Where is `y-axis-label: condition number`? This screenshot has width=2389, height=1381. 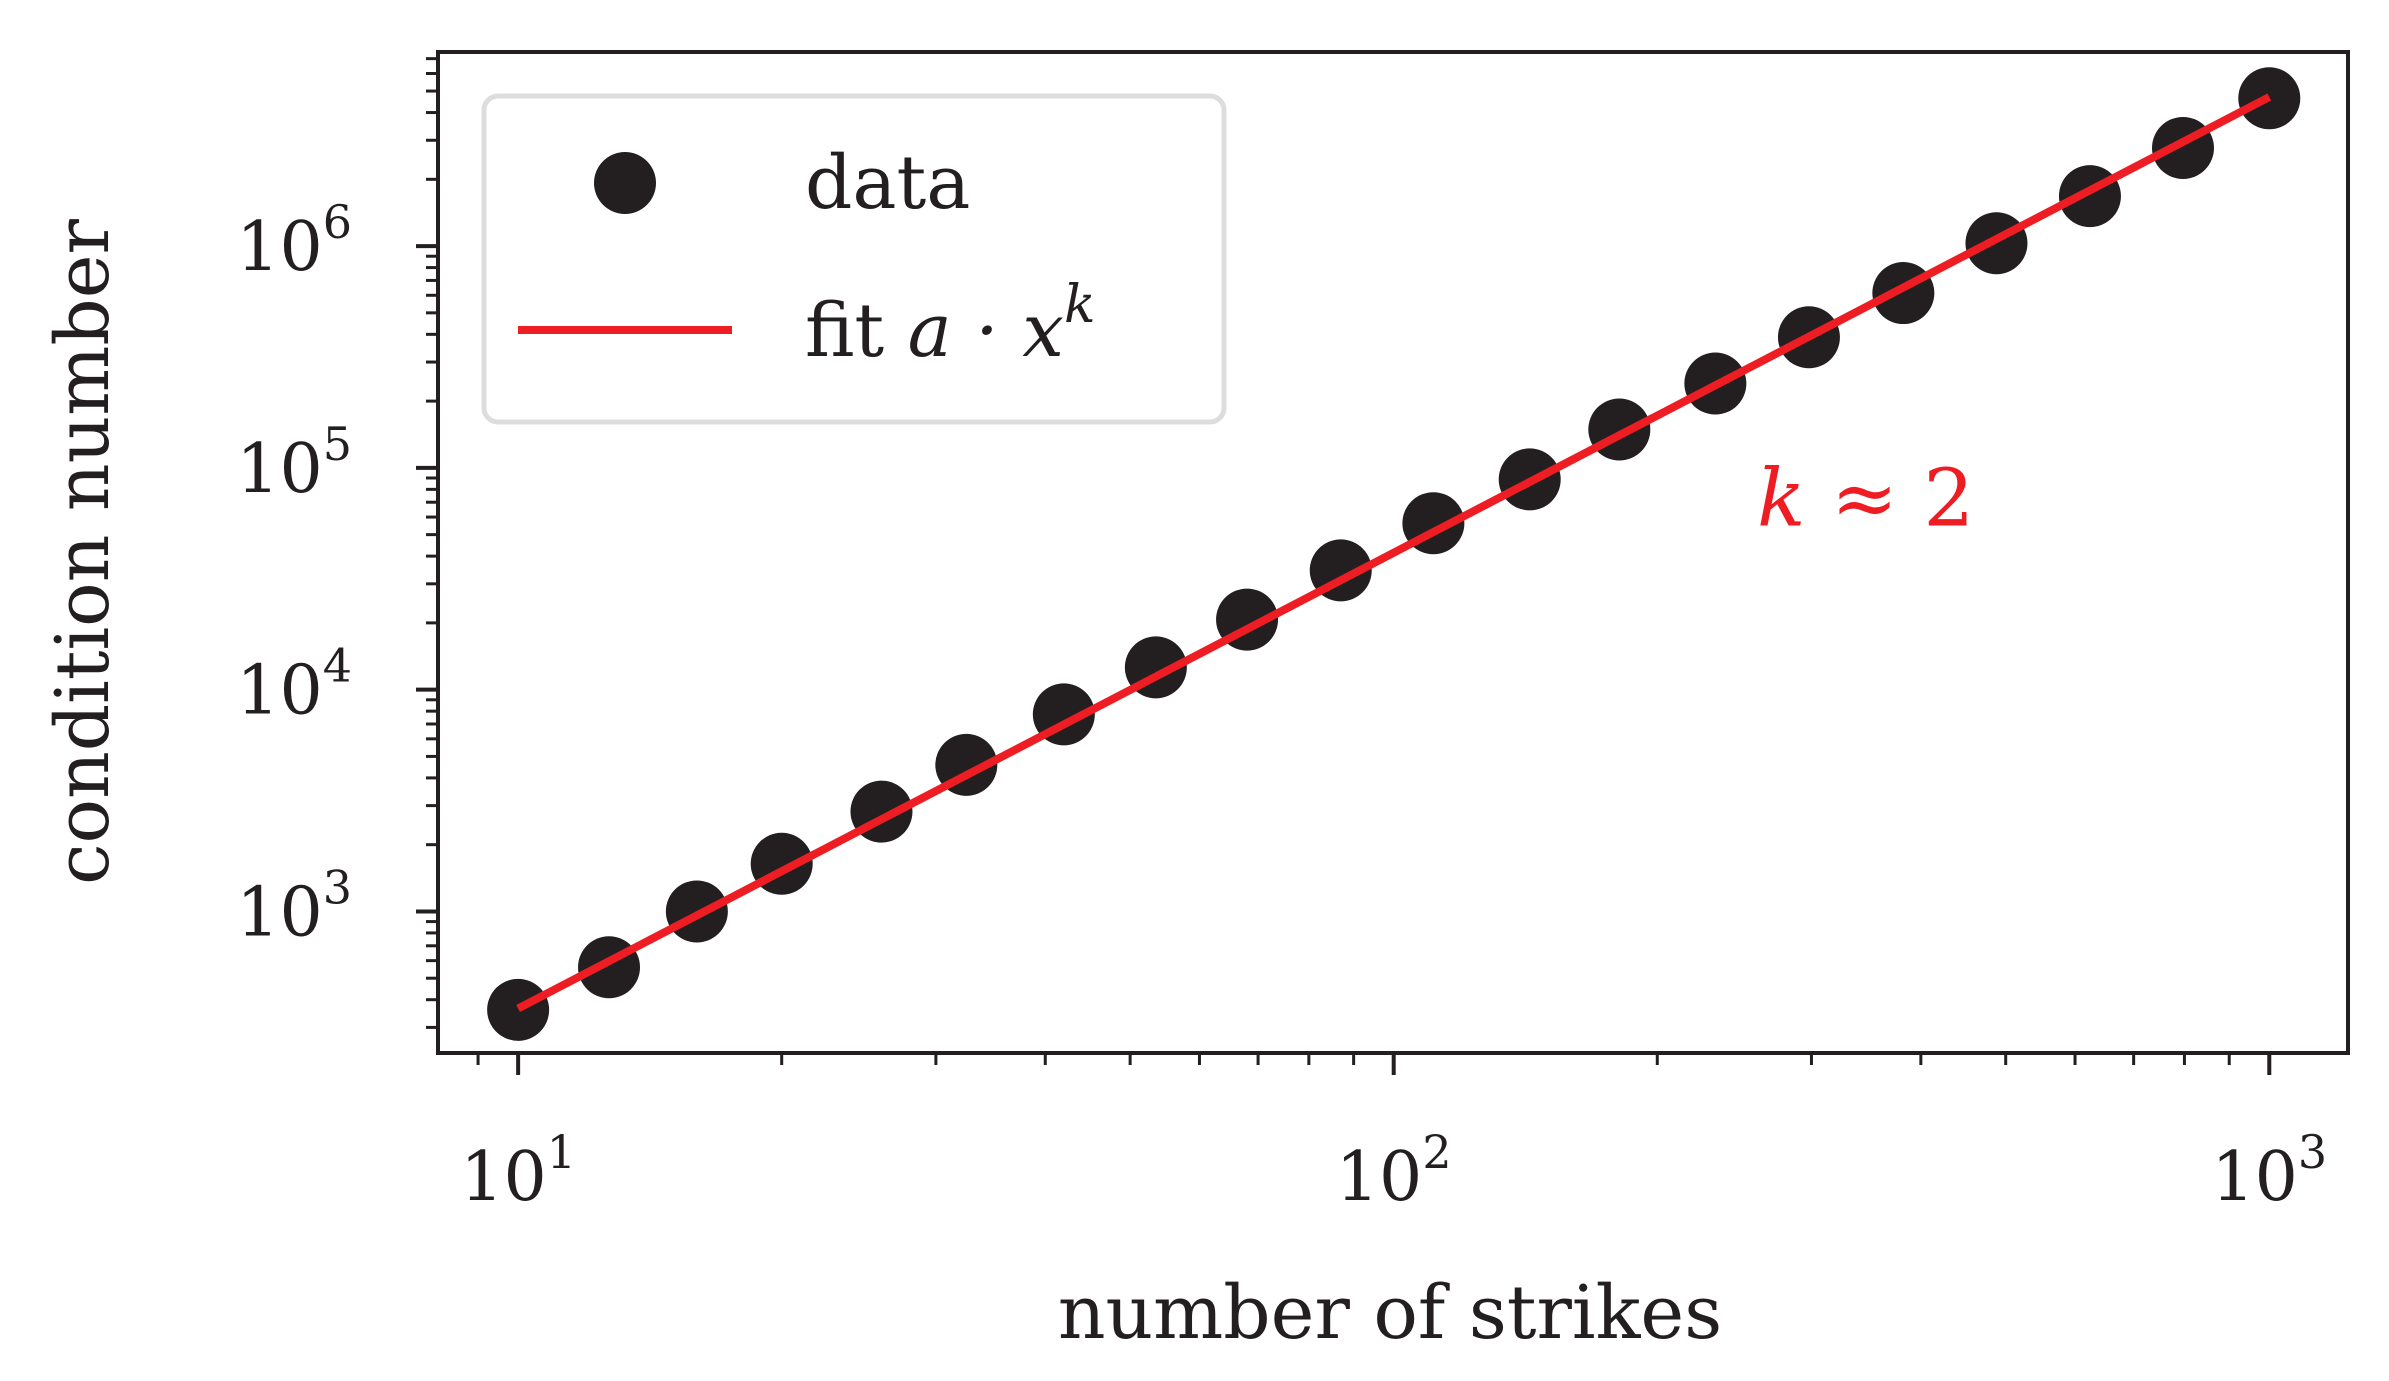
y-axis-label: condition number is located at coordinates (83, 551).